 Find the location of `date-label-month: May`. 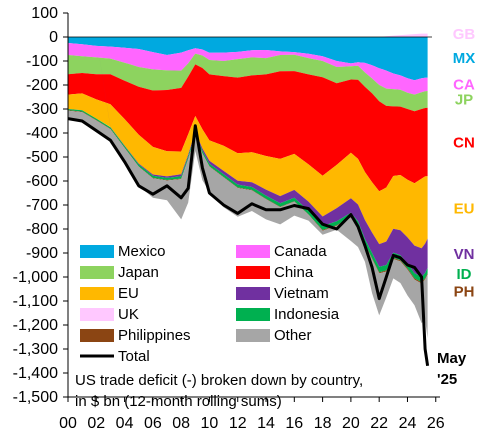

date-label-month: May is located at coordinates (452, 358).